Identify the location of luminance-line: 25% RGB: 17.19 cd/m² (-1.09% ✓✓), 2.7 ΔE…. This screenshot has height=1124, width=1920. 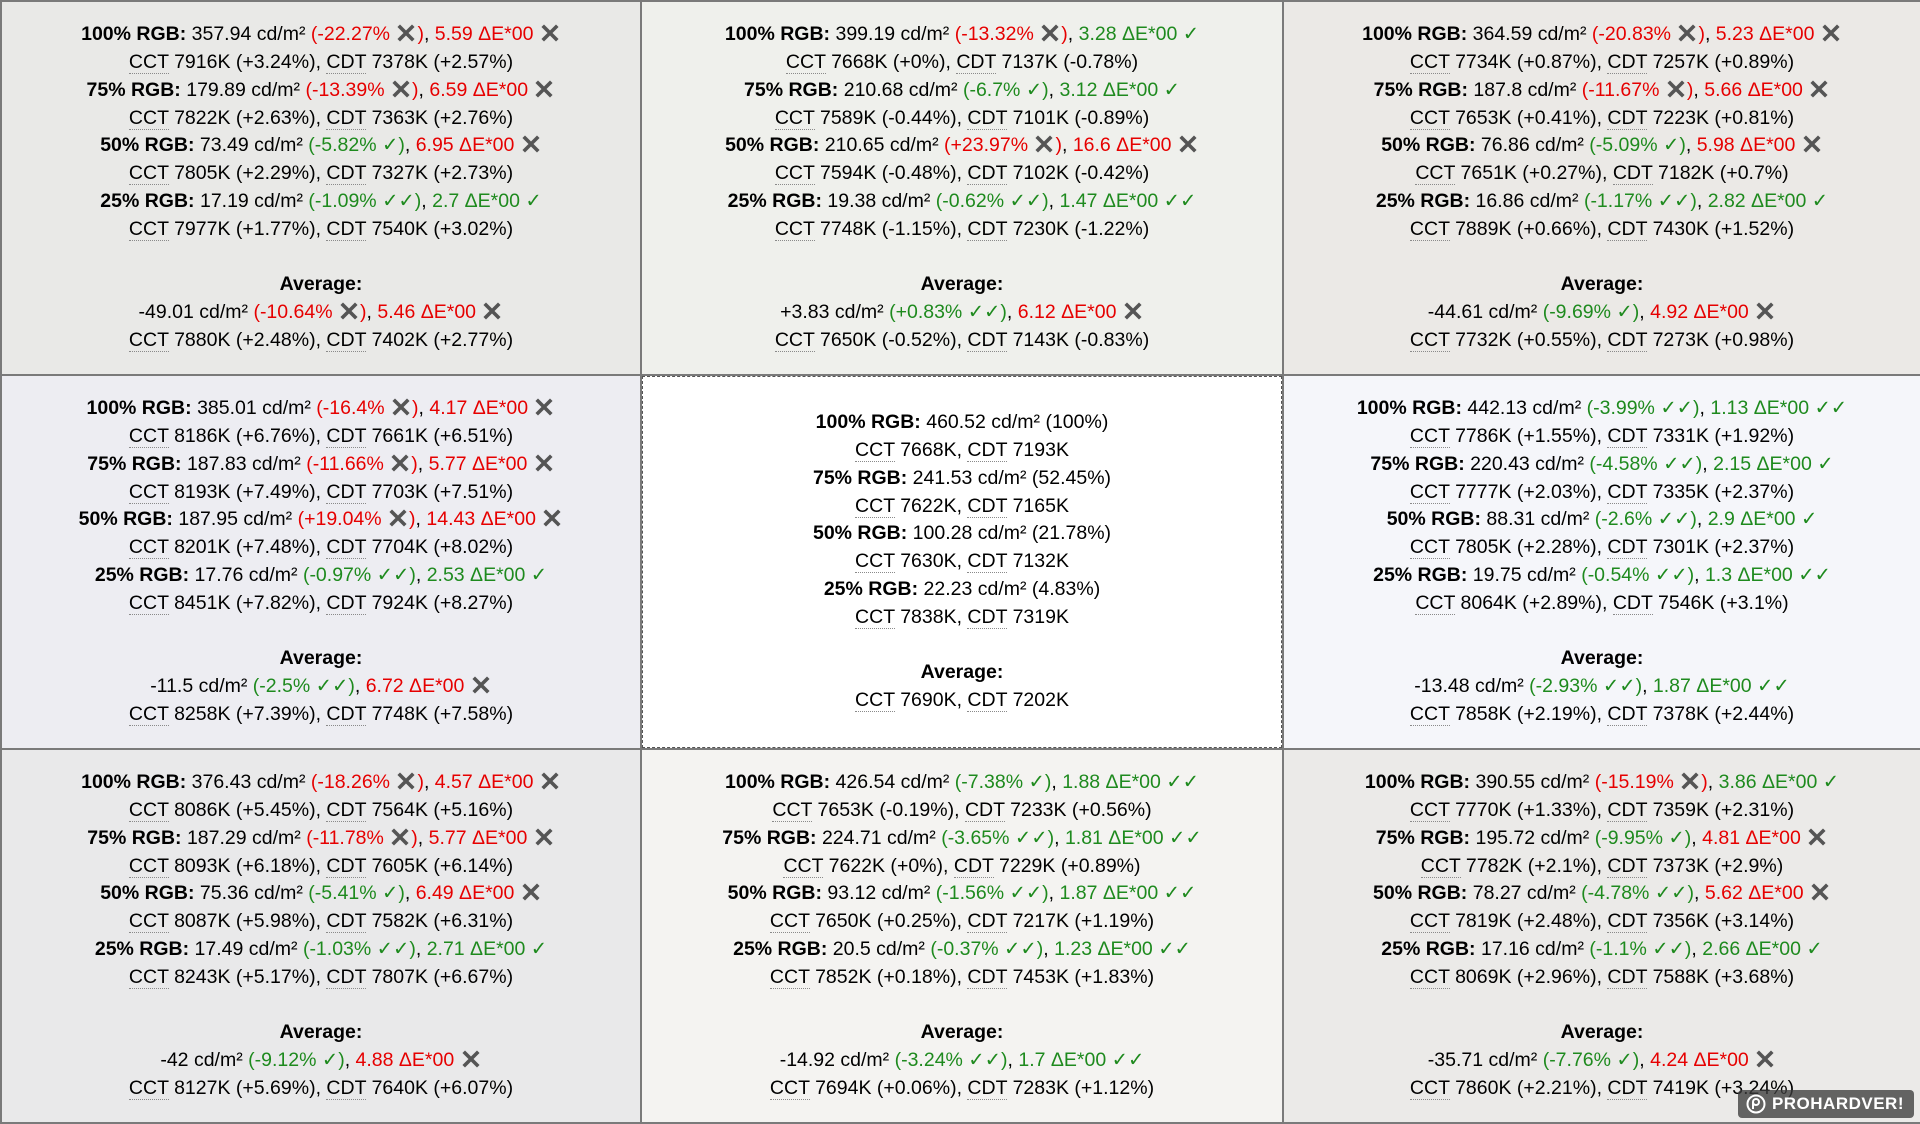
(321, 201).